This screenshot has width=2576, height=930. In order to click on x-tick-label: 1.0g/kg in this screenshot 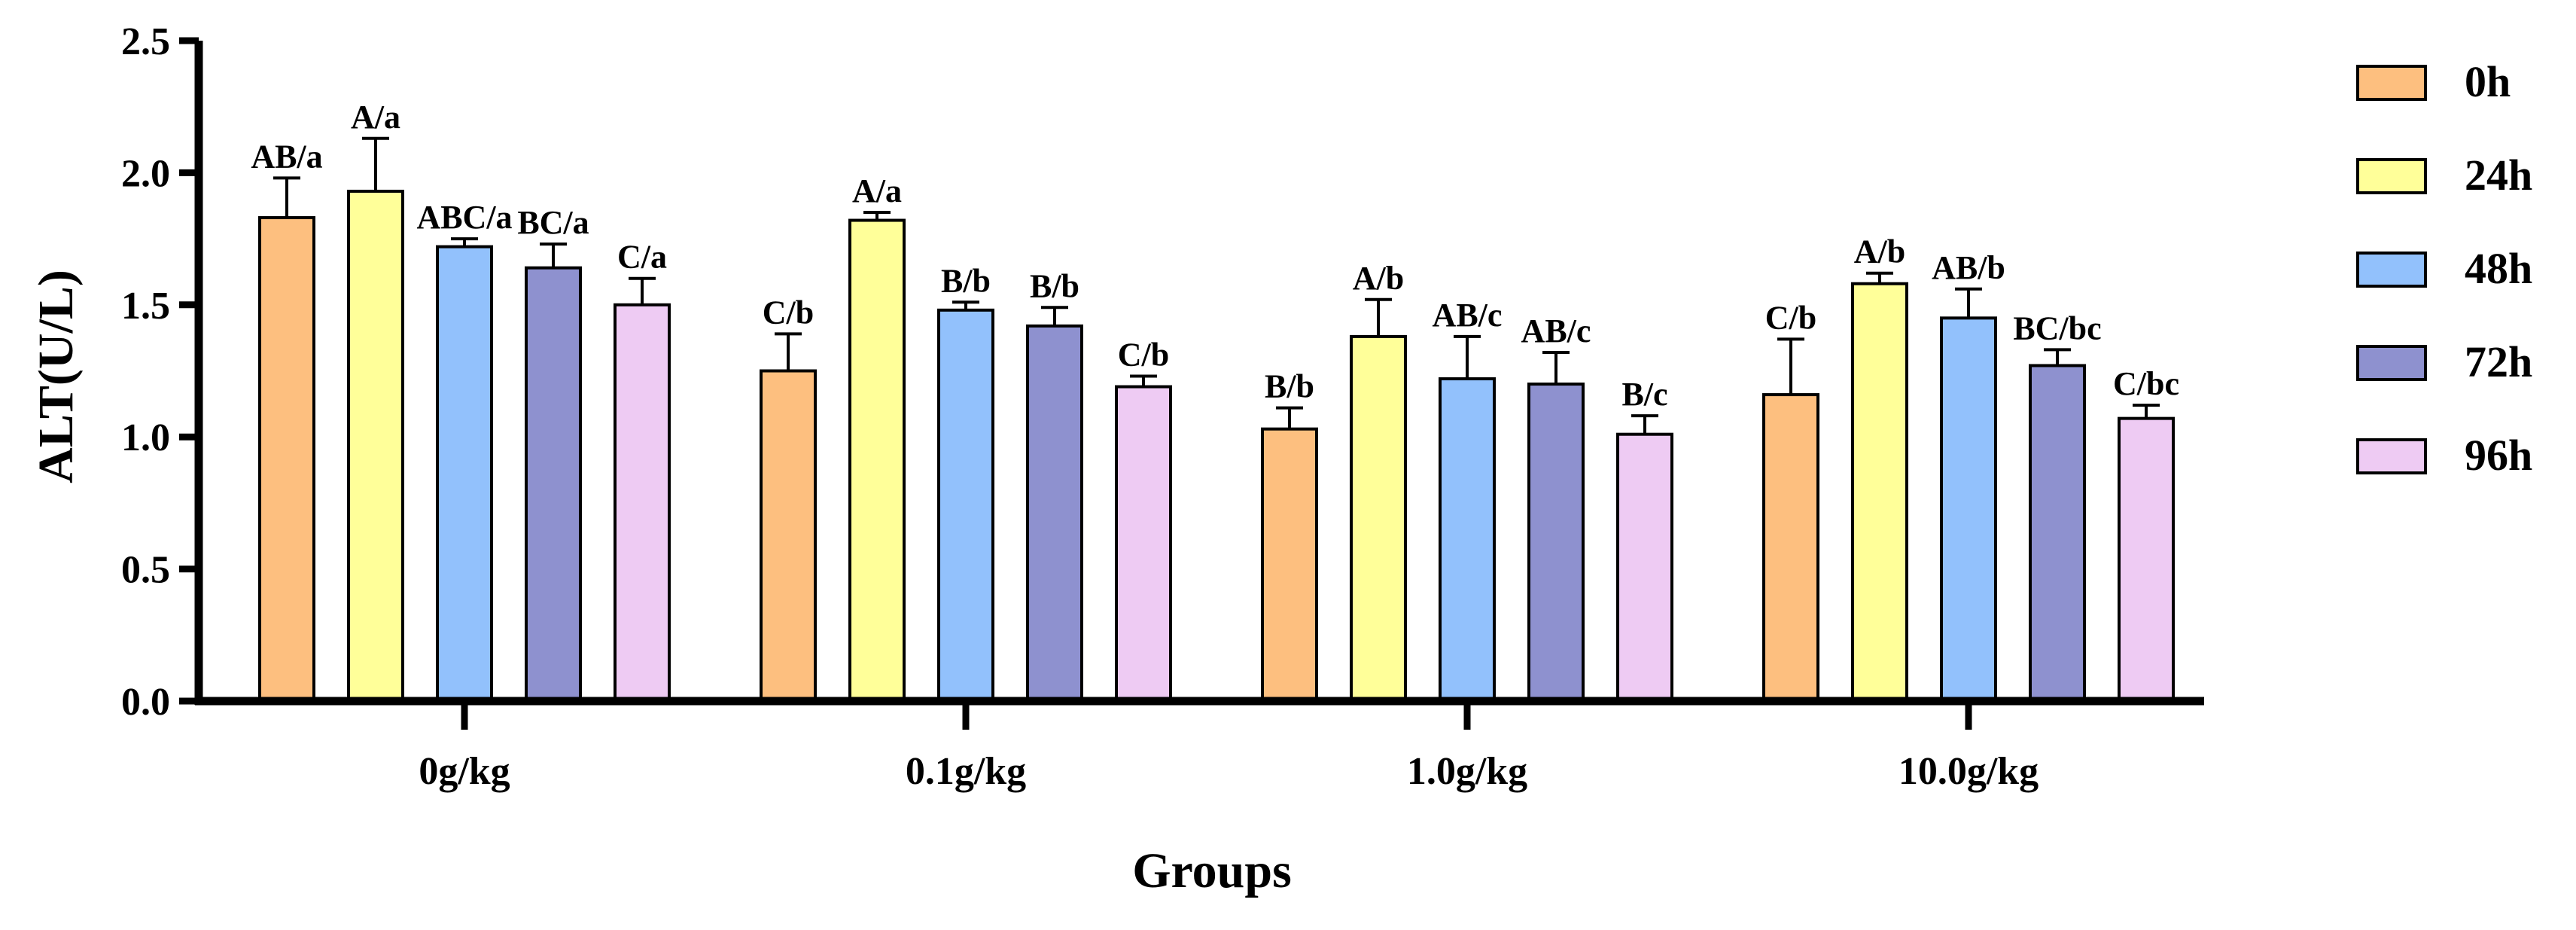, I will do `click(1467, 771)`.